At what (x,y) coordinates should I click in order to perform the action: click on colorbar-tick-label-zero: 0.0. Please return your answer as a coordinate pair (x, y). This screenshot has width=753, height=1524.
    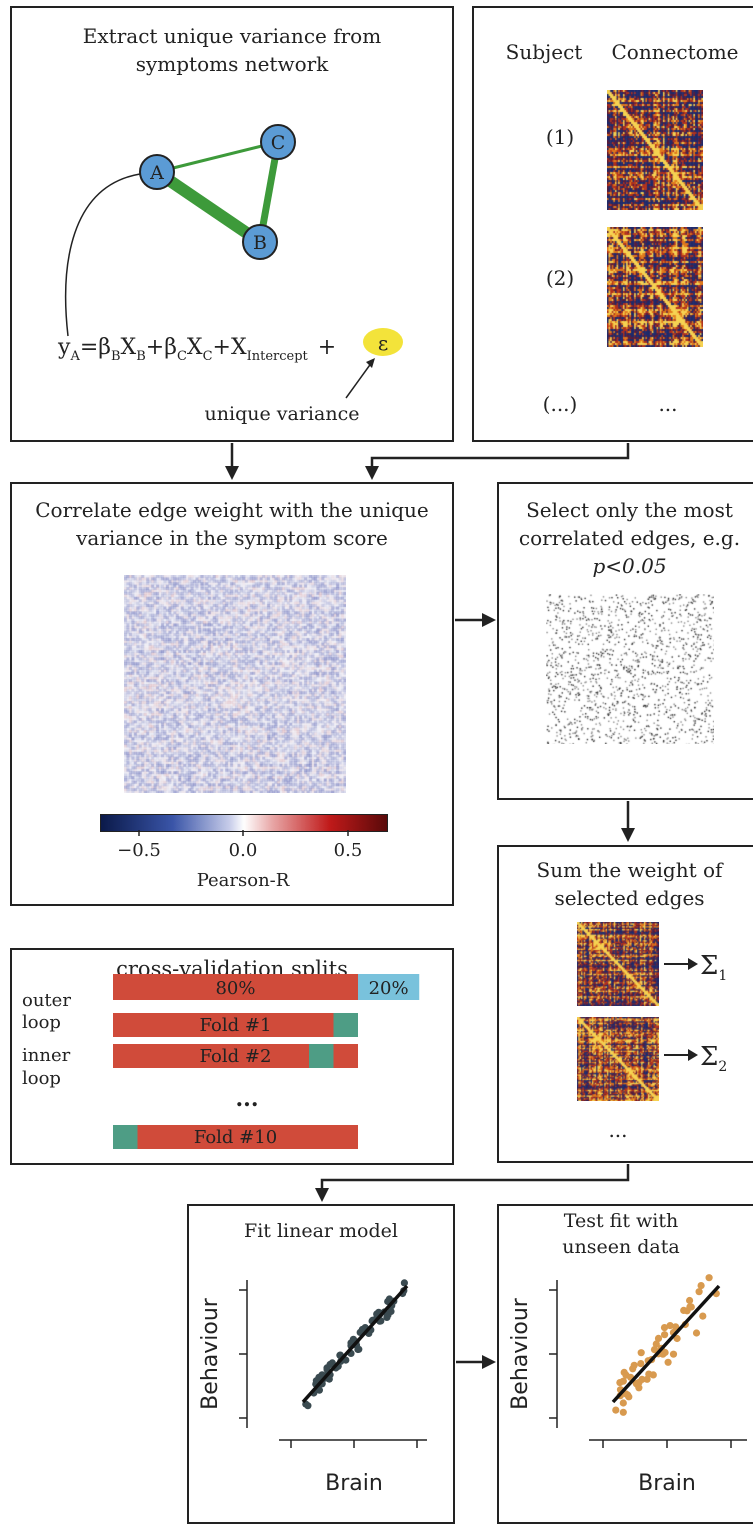
    Looking at the image, I should click on (243, 850).